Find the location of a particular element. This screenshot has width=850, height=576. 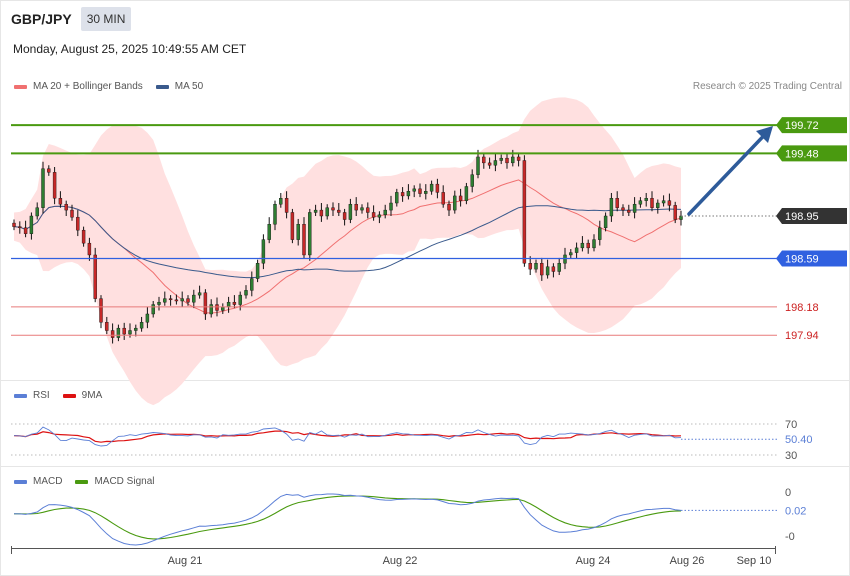

x-tick-label: Sep 10 is located at coordinates (754, 561).